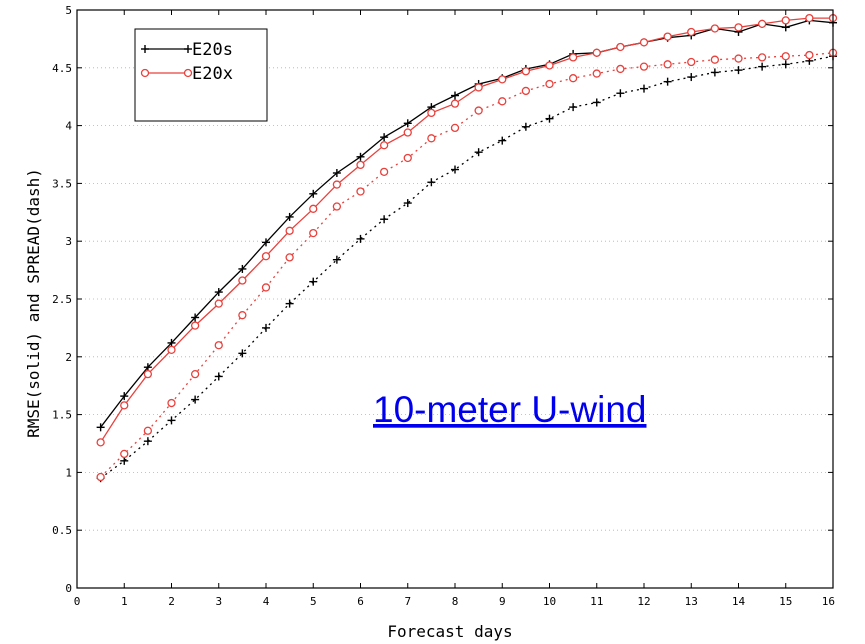  What do you see at coordinates (502, 601) in the screenshot?
I see `x-tick-label: 9` at bounding box center [502, 601].